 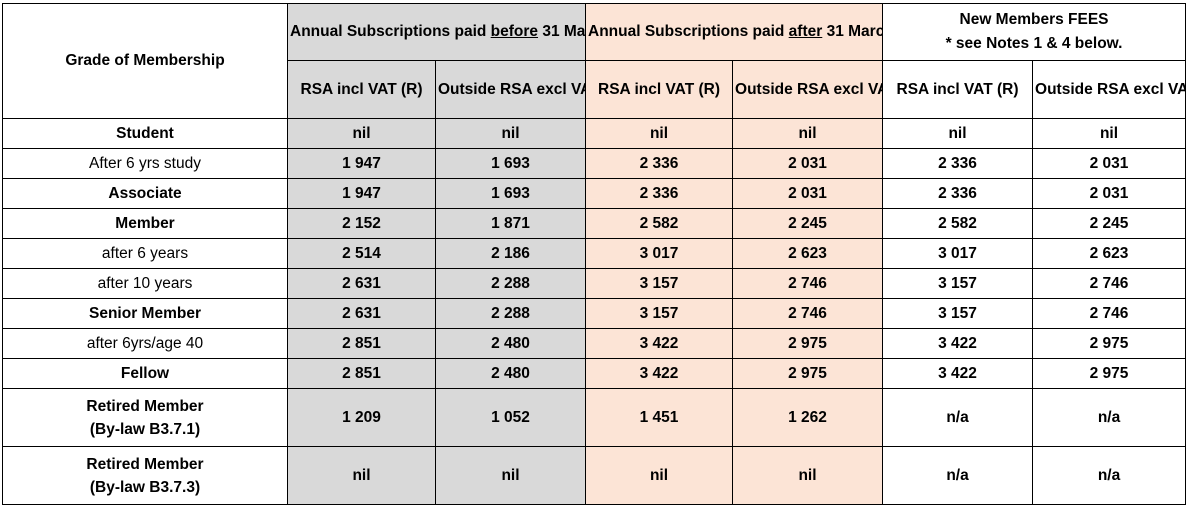 I want to click on grade-cell: After 6 yrs study, so click(x=145, y=163).